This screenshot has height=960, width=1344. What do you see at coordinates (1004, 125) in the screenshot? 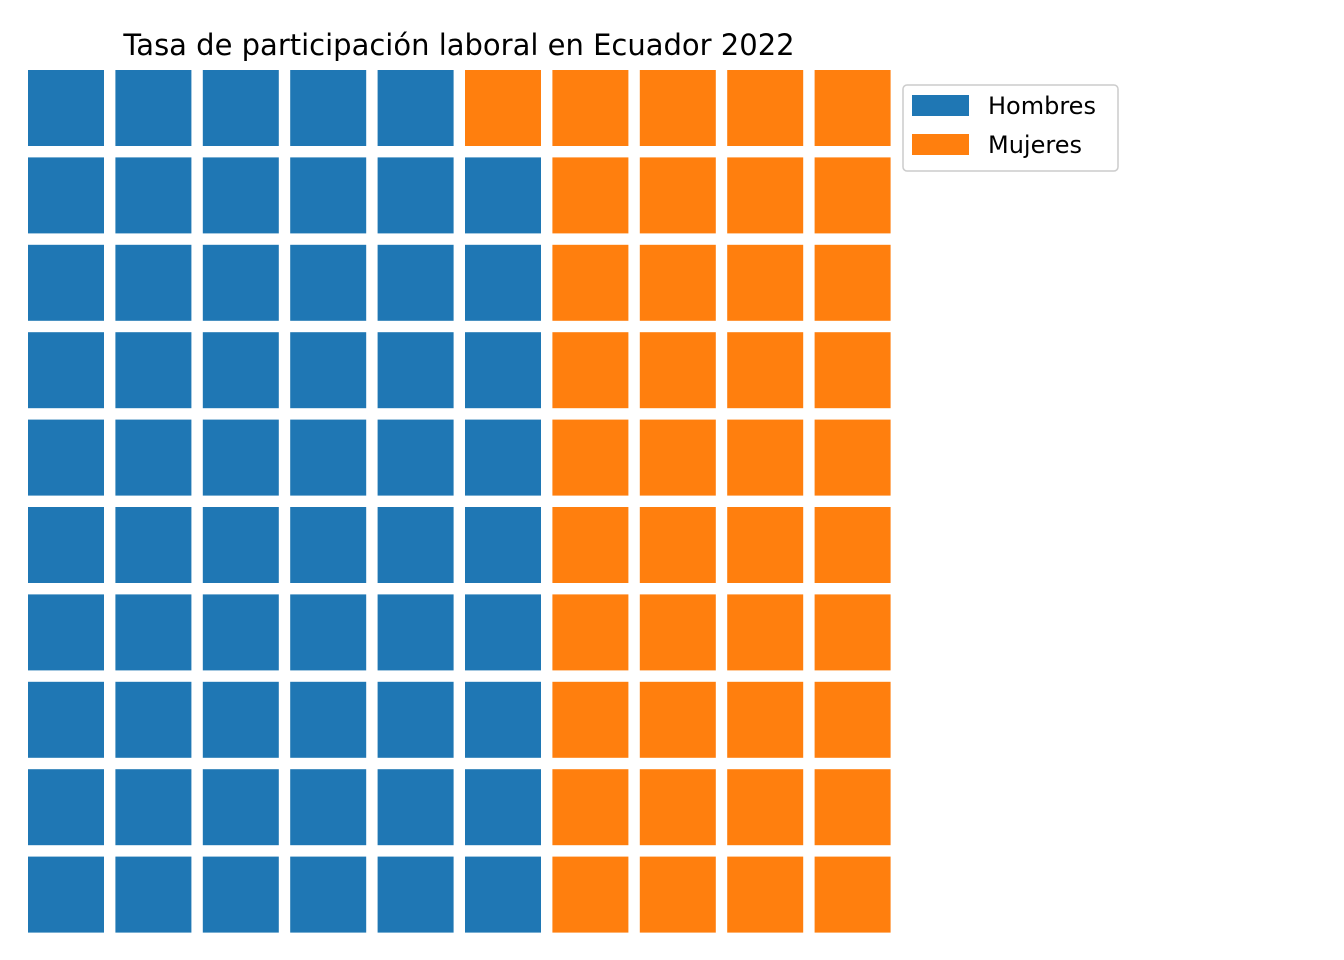
I see `legend-entries: Hombres Mujeres` at bounding box center [1004, 125].